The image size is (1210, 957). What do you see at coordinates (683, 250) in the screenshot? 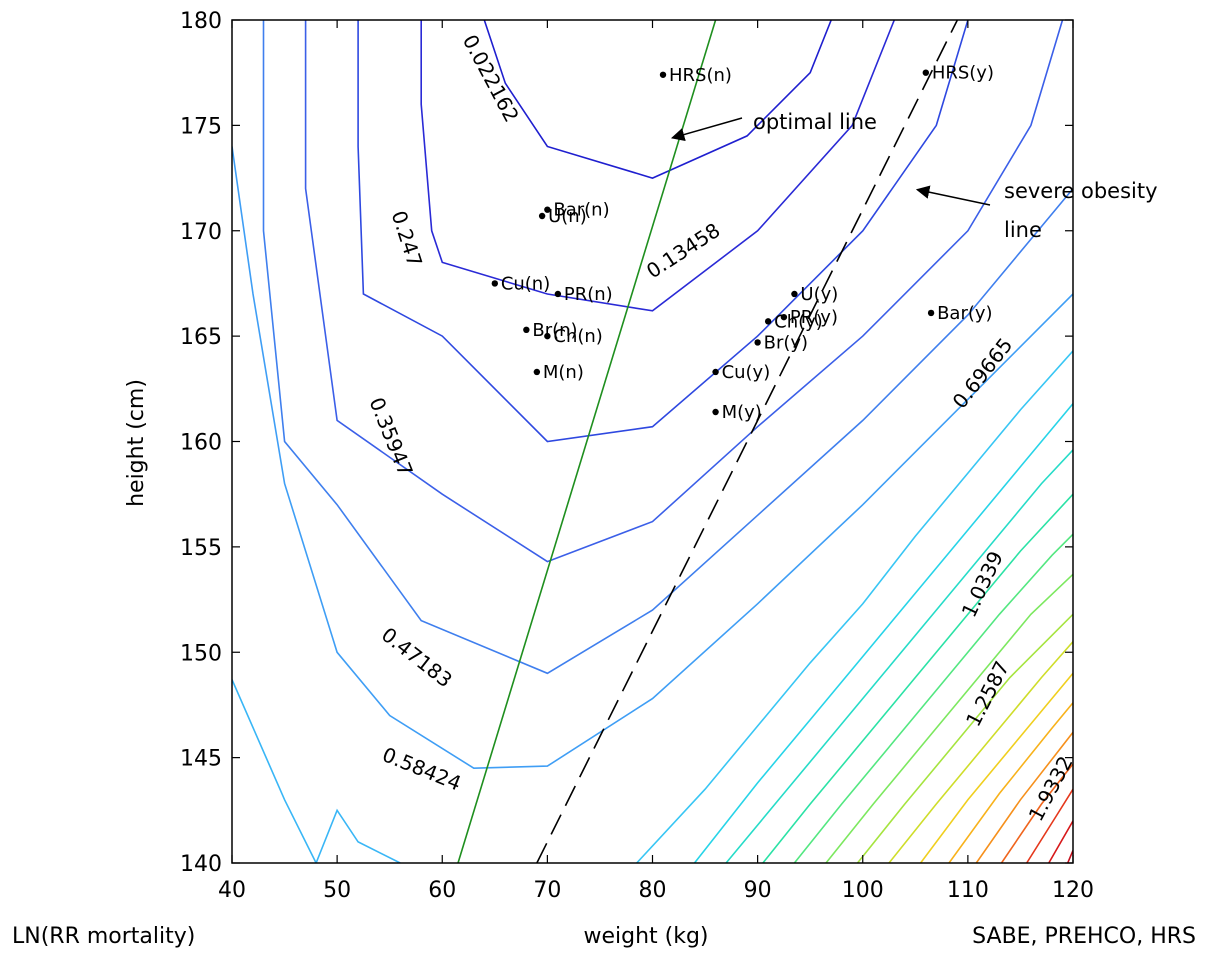
I see `contour-label-1: 0.13458` at bounding box center [683, 250].